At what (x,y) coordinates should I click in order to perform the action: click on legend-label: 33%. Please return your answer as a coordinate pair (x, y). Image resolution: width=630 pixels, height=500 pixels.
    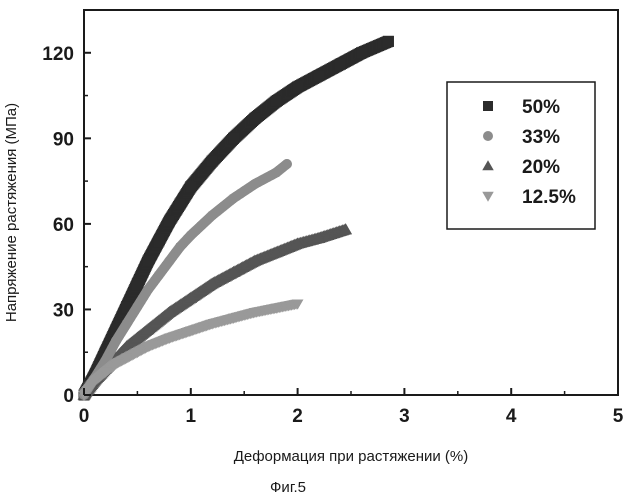
    Looking at the image, I should click on (541, 137).